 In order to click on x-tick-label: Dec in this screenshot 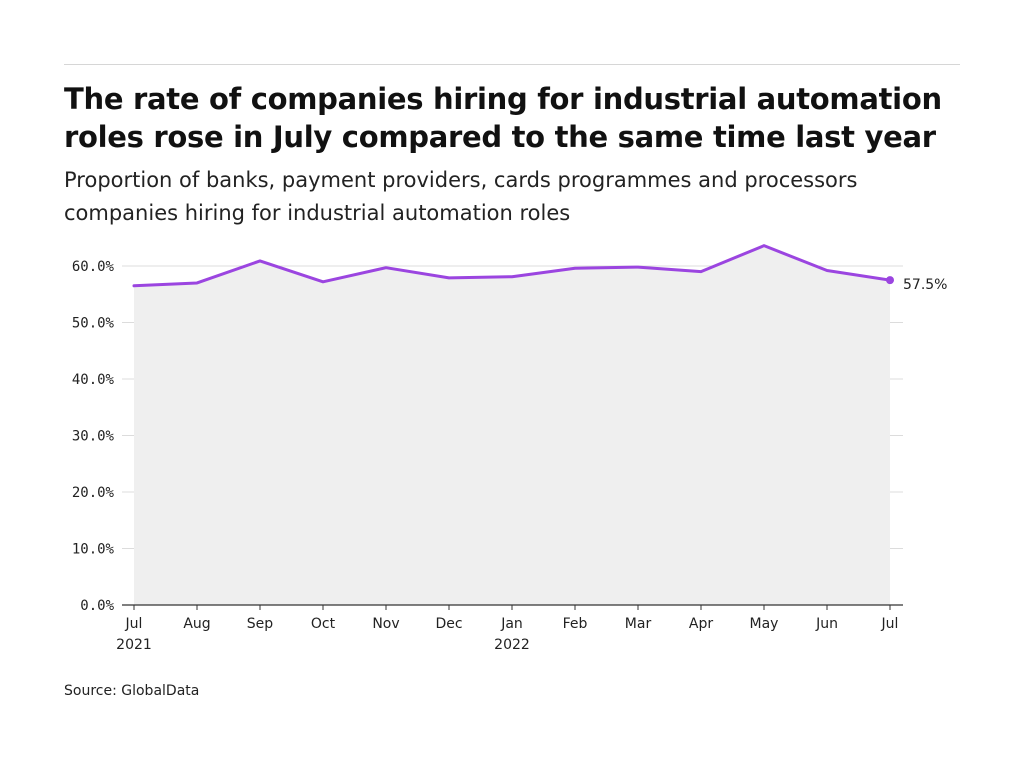, I will do `click(448, 624)`.